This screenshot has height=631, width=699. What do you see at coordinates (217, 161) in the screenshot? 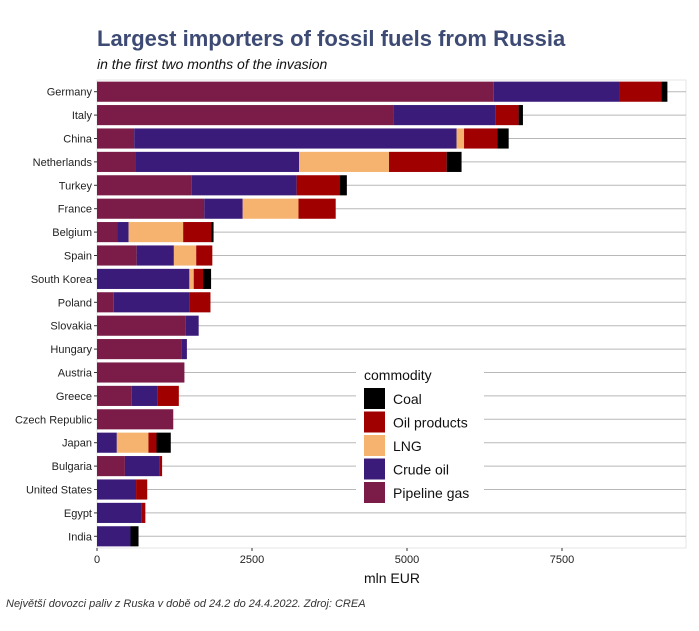
I see `bar-netherlands-crude-oil` at bounding box center [217, 161].